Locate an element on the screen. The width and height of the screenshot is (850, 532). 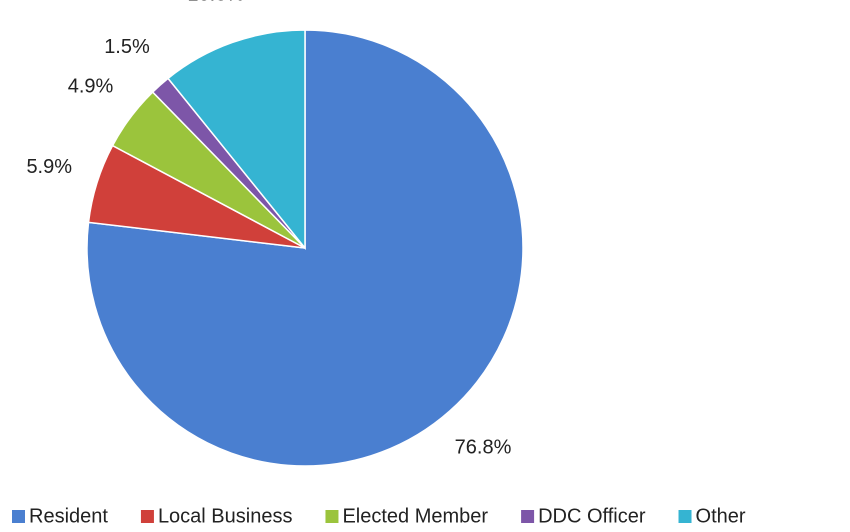
slice-label: 1.5% is located at coordinates (127, 47).